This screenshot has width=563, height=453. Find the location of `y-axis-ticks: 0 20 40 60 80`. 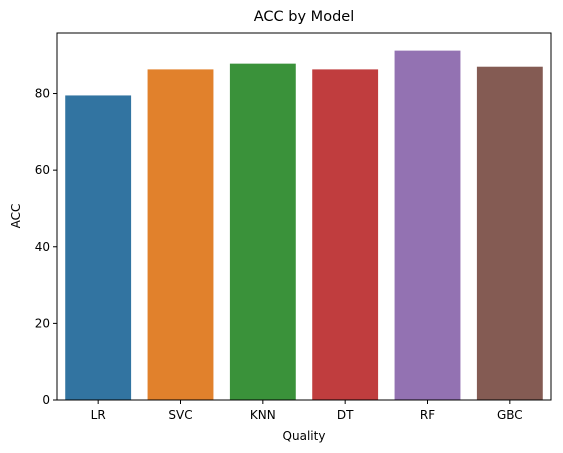

y-axis-ticks: 0 20 40 60 80 is located at coordinates (46, 247).